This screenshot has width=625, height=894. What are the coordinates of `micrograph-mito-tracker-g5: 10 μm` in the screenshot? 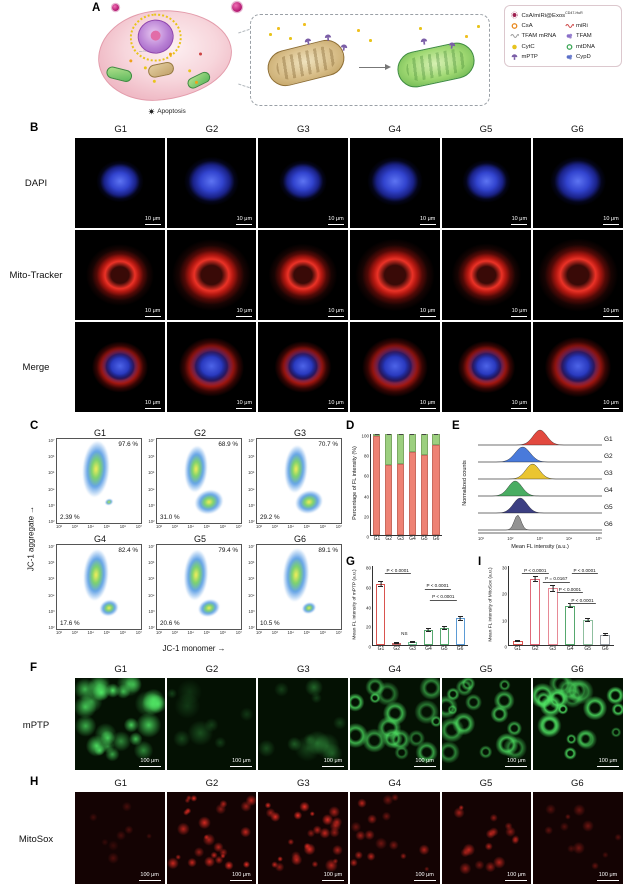 It's located at (486, 275).